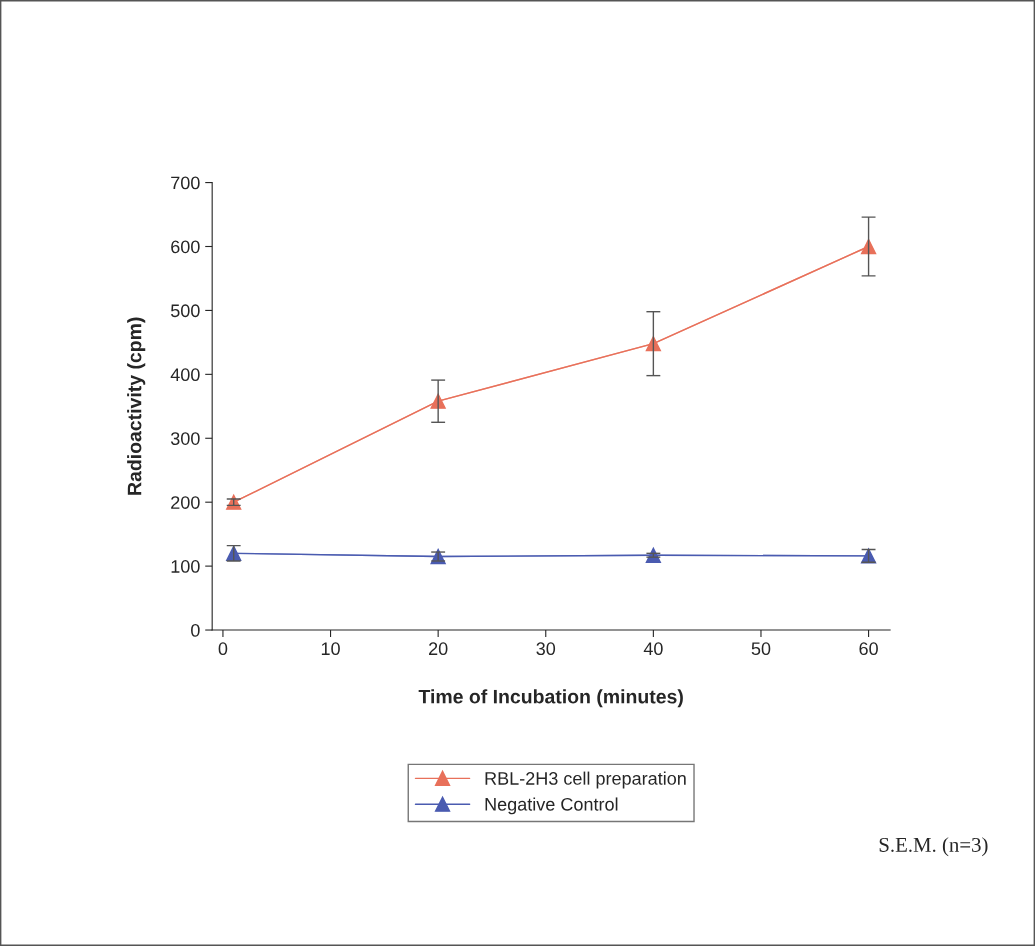  Describe the element at coordinates (223, 649) in the screenshot. I see `x-tick-label: 0` at that location.